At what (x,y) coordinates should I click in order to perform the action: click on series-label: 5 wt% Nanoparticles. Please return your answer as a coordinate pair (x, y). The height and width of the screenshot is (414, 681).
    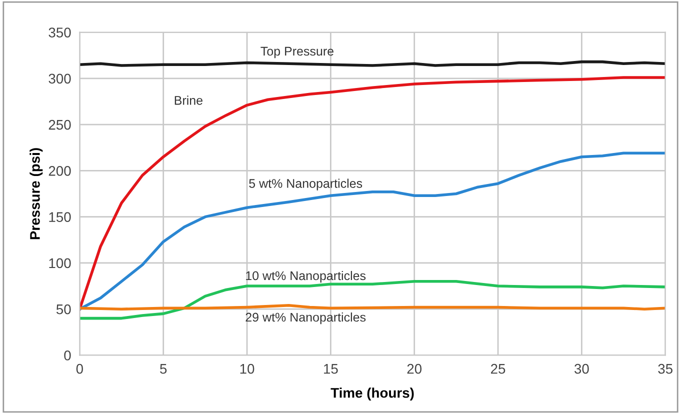
    Looking at the image, I should click on (305, 184).